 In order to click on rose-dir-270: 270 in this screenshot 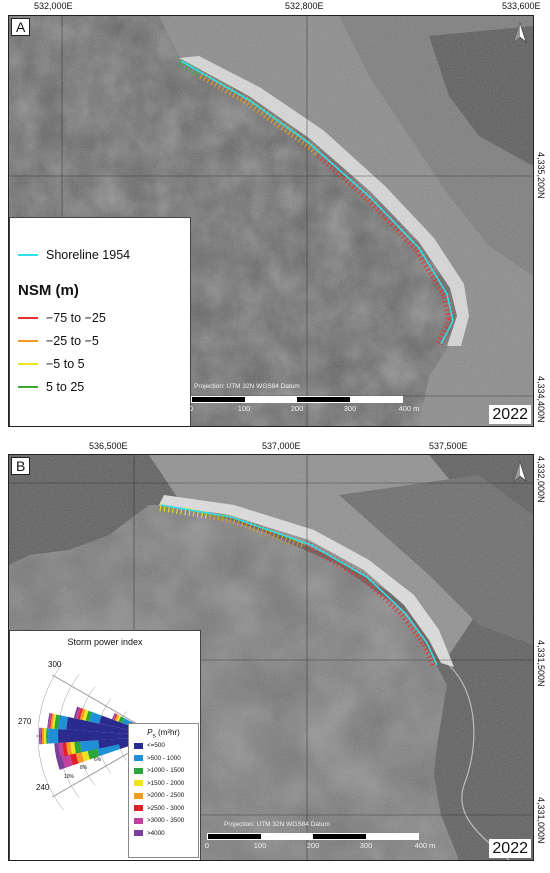, I will do `click(25, 721)`.